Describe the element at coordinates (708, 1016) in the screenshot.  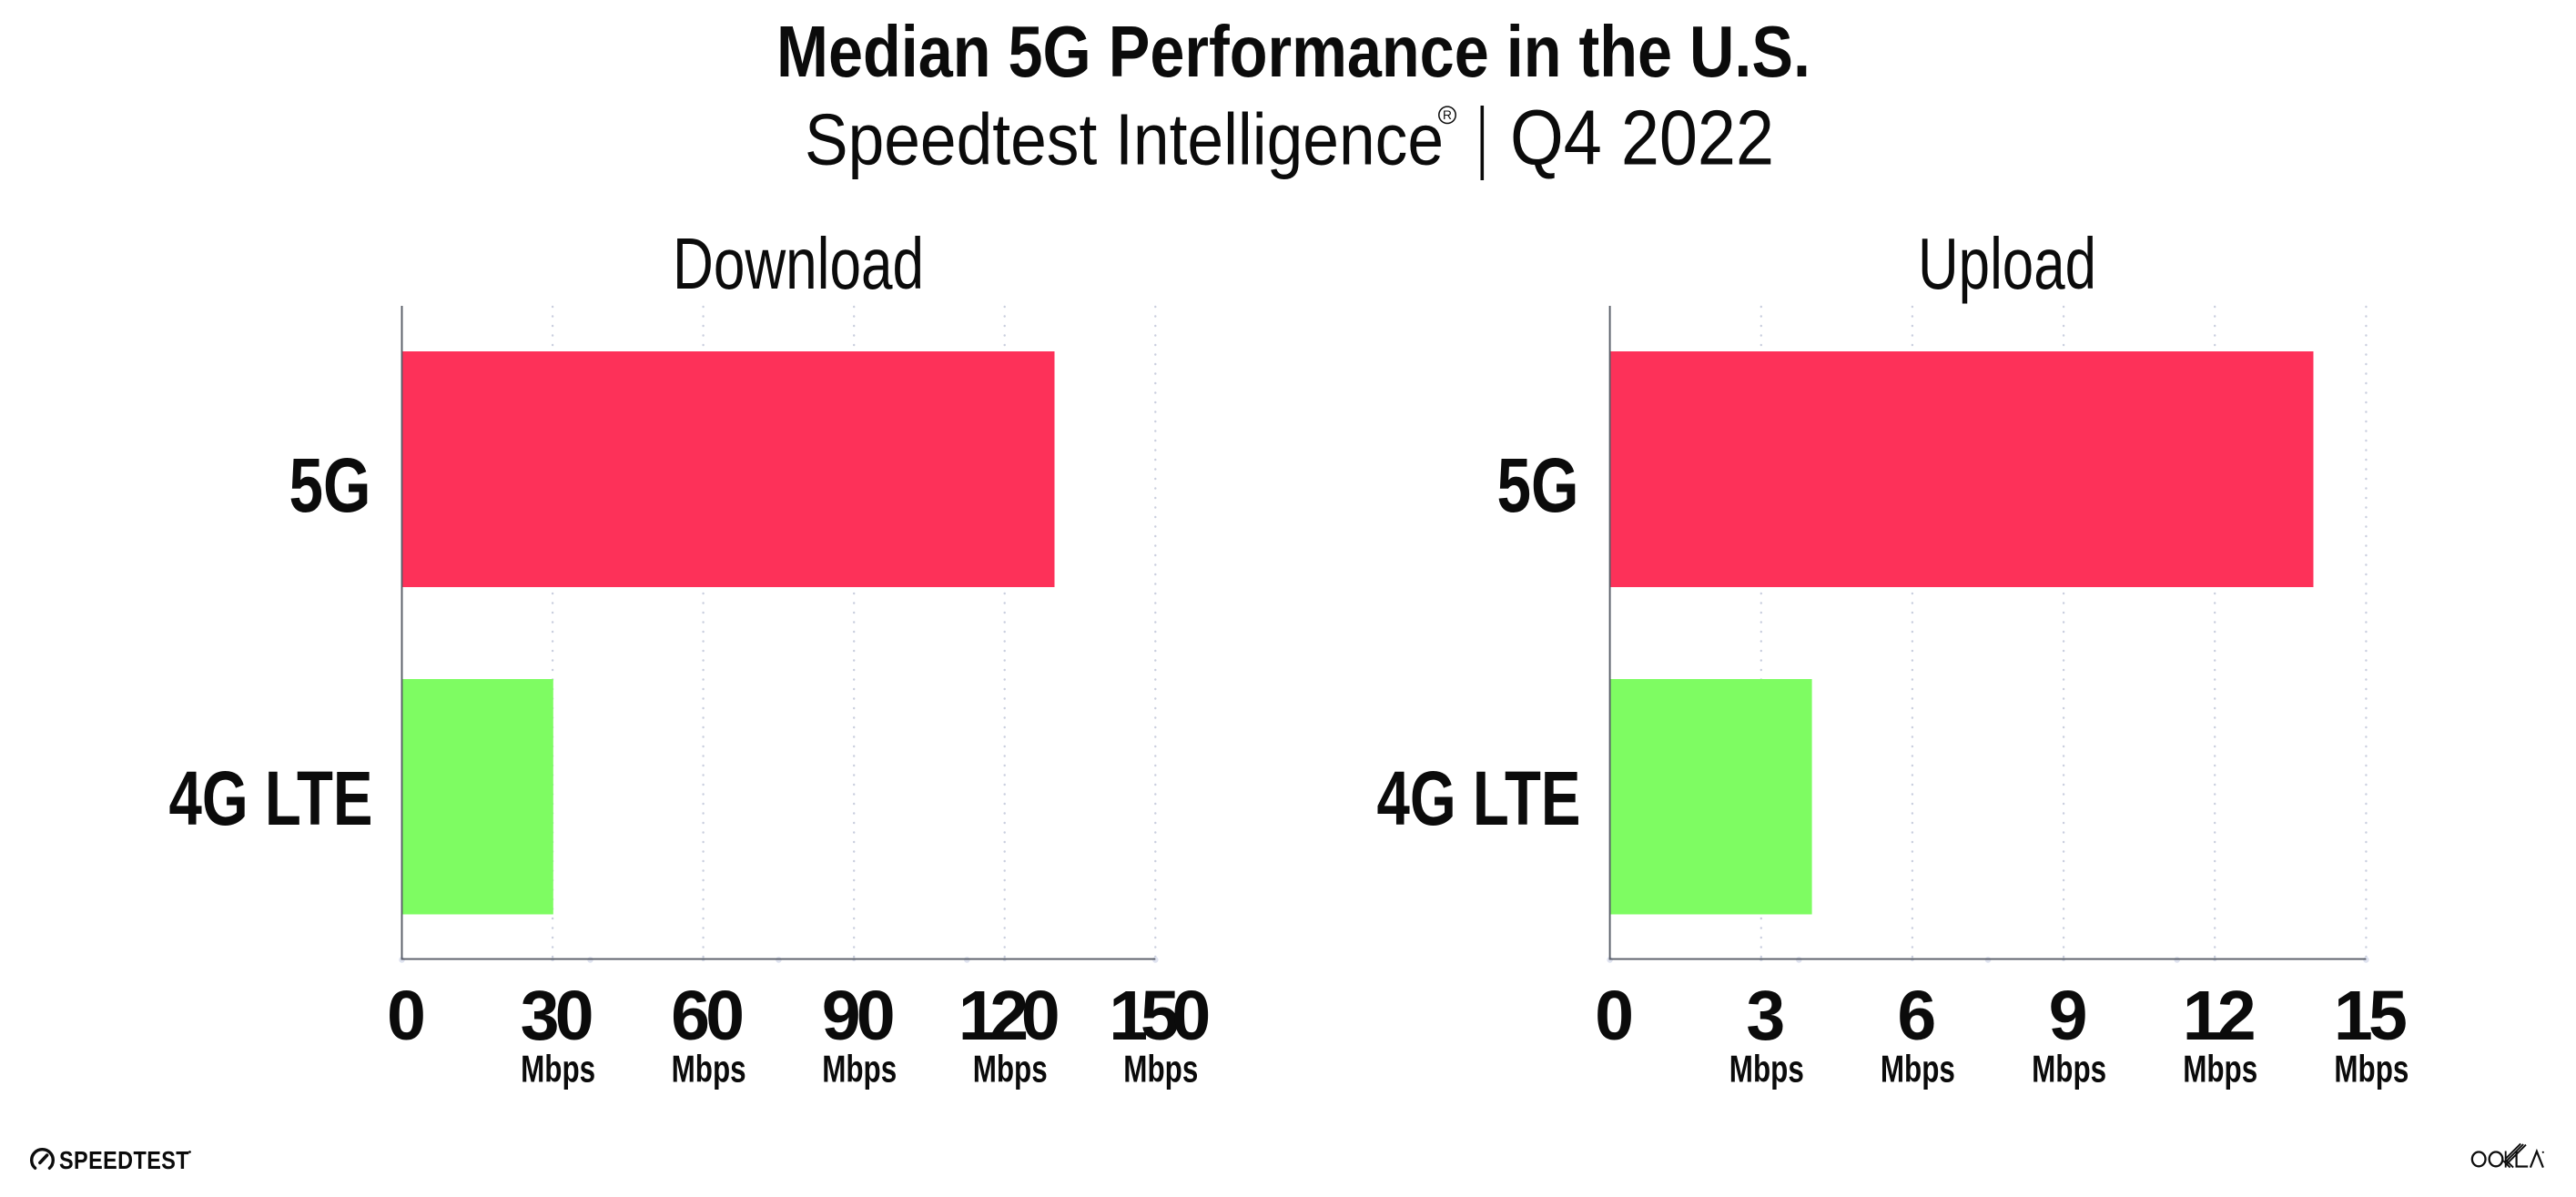
I see `svg-text: 60` at that location.